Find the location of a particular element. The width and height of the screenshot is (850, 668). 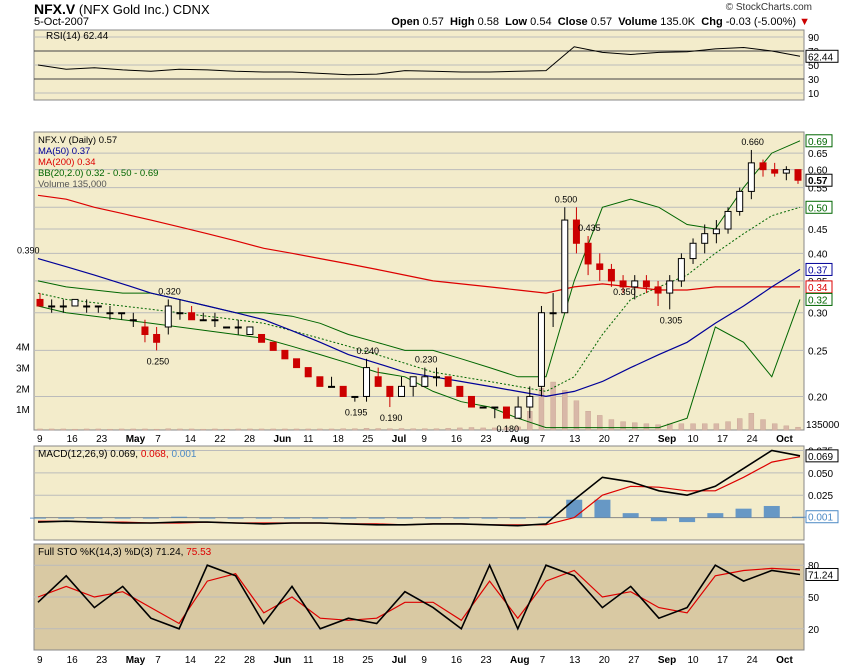

macd-last-box is located at coordinates (822, 456).